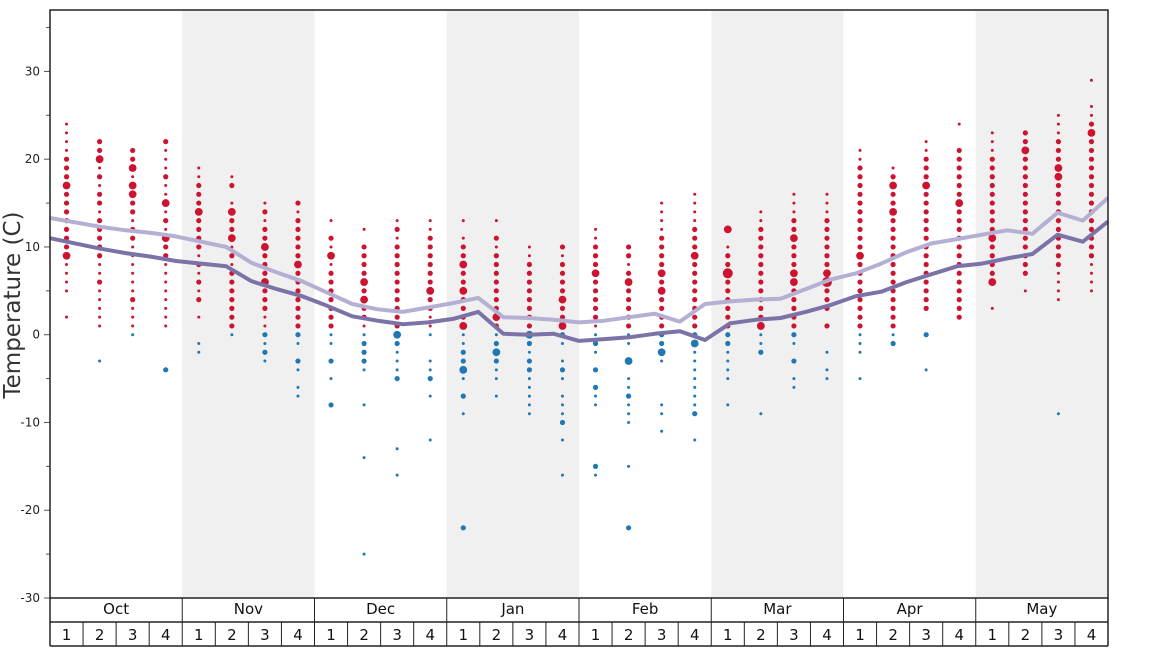 This screenshot has width=1168, height=648. Describe the element at coordinates (761, 635) in the screenshot. I see `week-label: 2` at that location.